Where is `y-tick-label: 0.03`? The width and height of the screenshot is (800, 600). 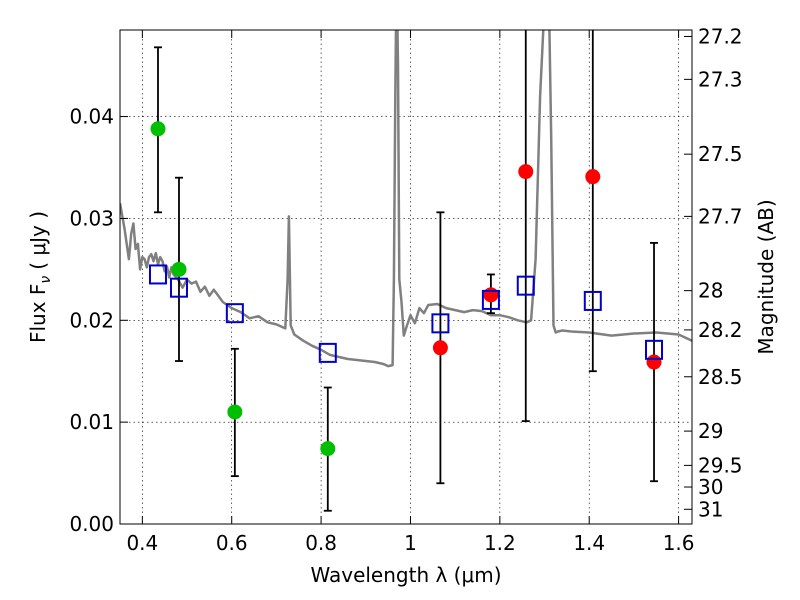 y-tick-label: 0.03 is located at coordinates (91, 218).